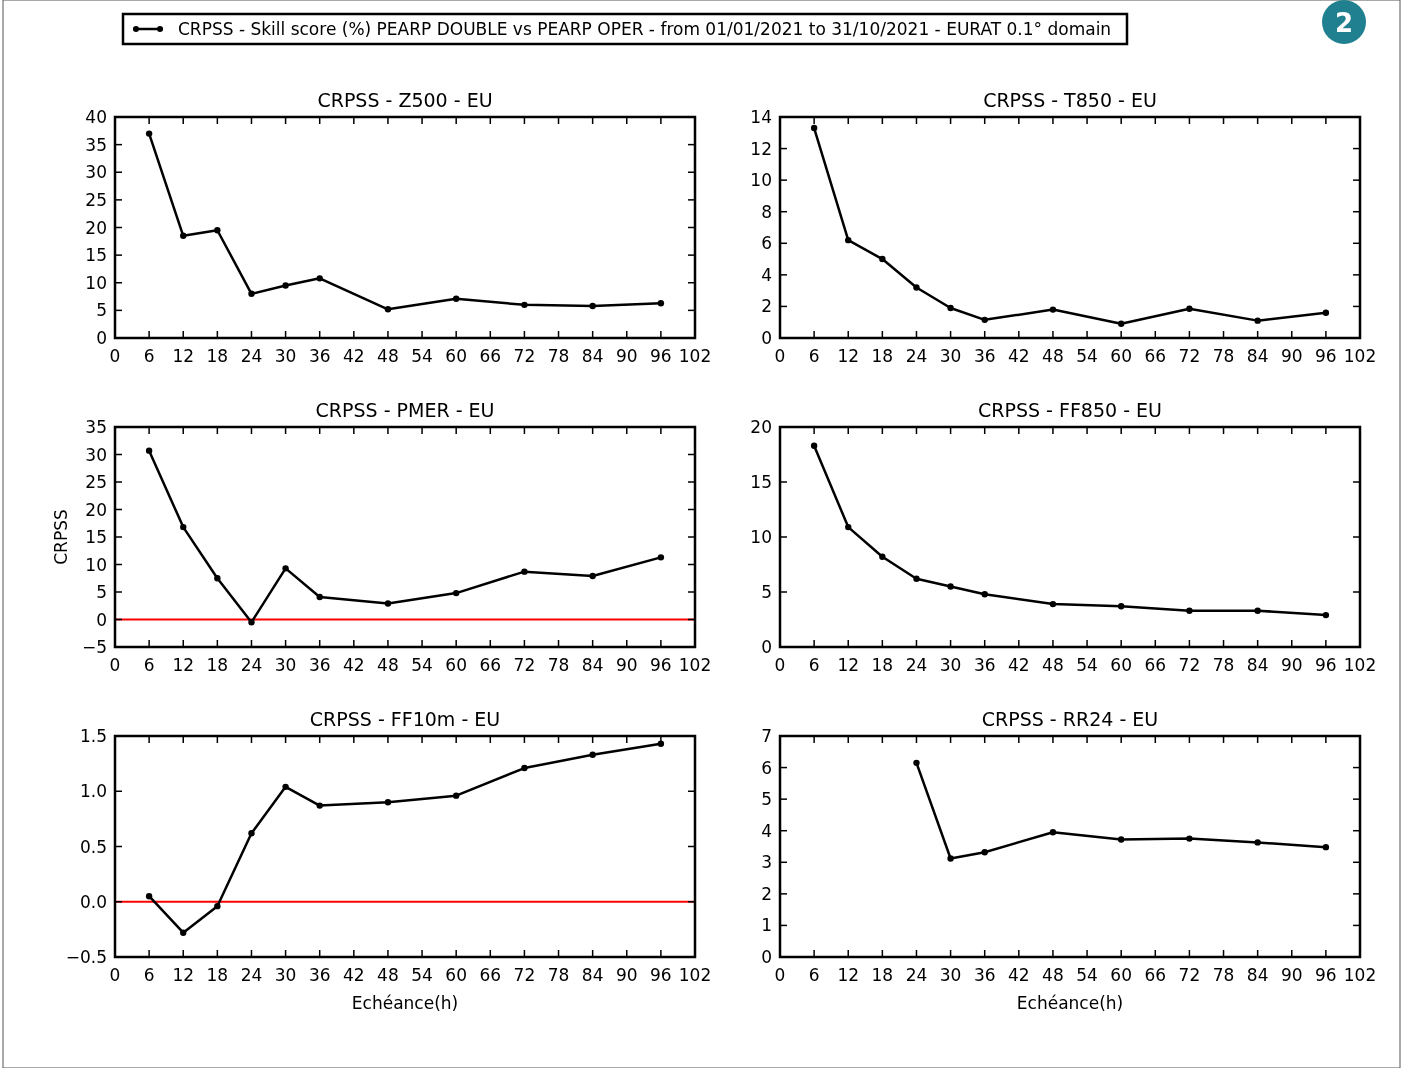 The width and height of the screenshot is (1403, 1068). What do you see at coordinates (1070, 1003) in the screenshot?
I see `x-axis-title: Echéance(h)` at bounding box center [1070, 1003].